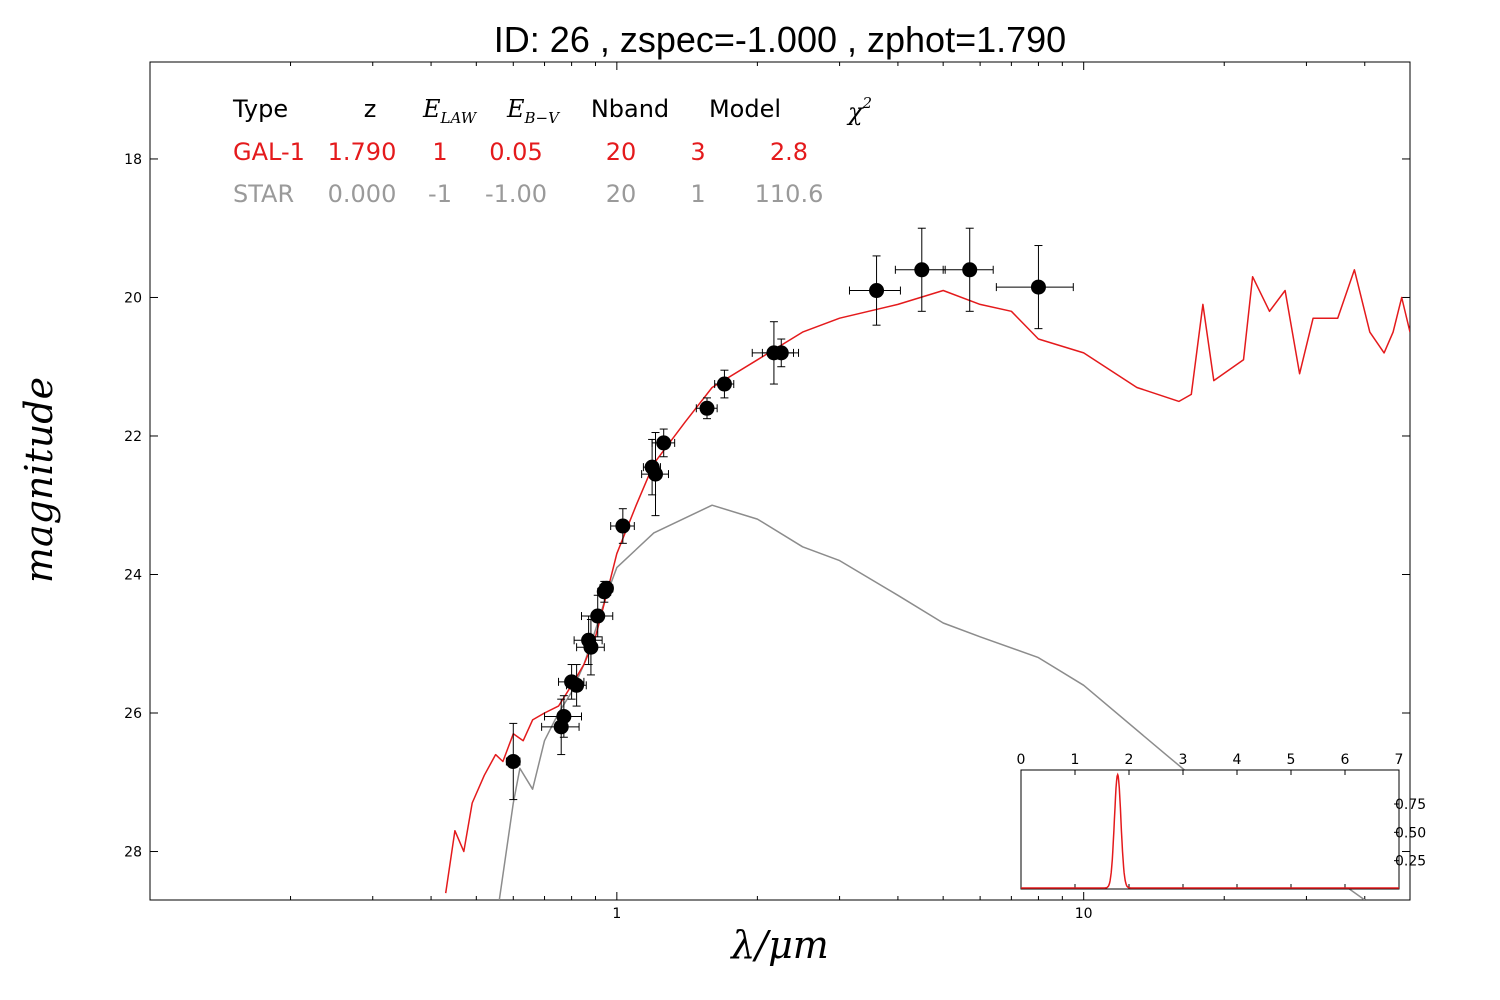 This screenshot has width=1500, height=1000. Describe the element at coordinates (1129, 760) in the screenshot. I see `inset-x-tick-label: 2` at that location.